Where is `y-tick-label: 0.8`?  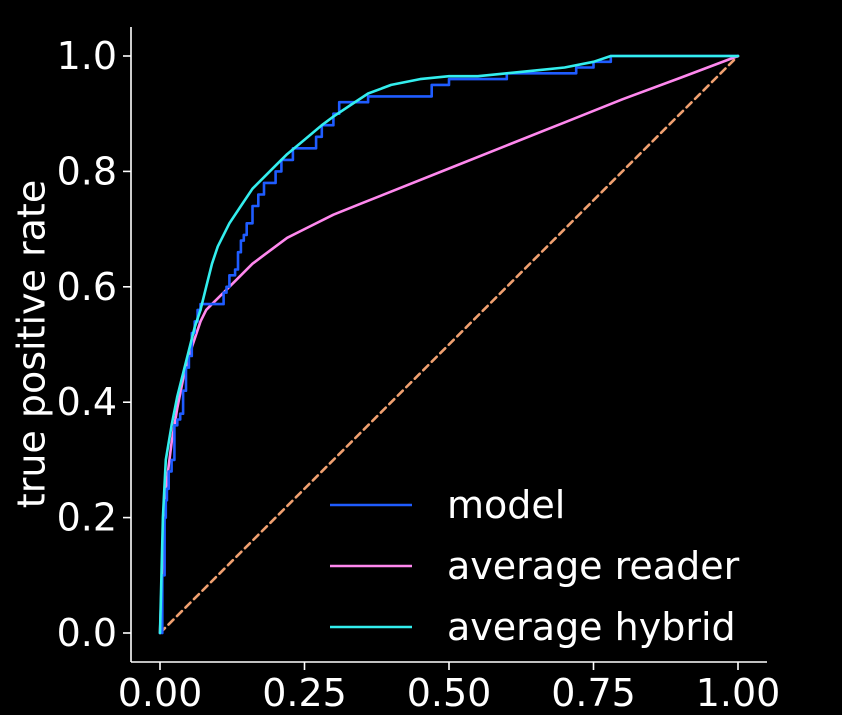 y-tick-label: 0.8 is located at coordinates (87, 171).